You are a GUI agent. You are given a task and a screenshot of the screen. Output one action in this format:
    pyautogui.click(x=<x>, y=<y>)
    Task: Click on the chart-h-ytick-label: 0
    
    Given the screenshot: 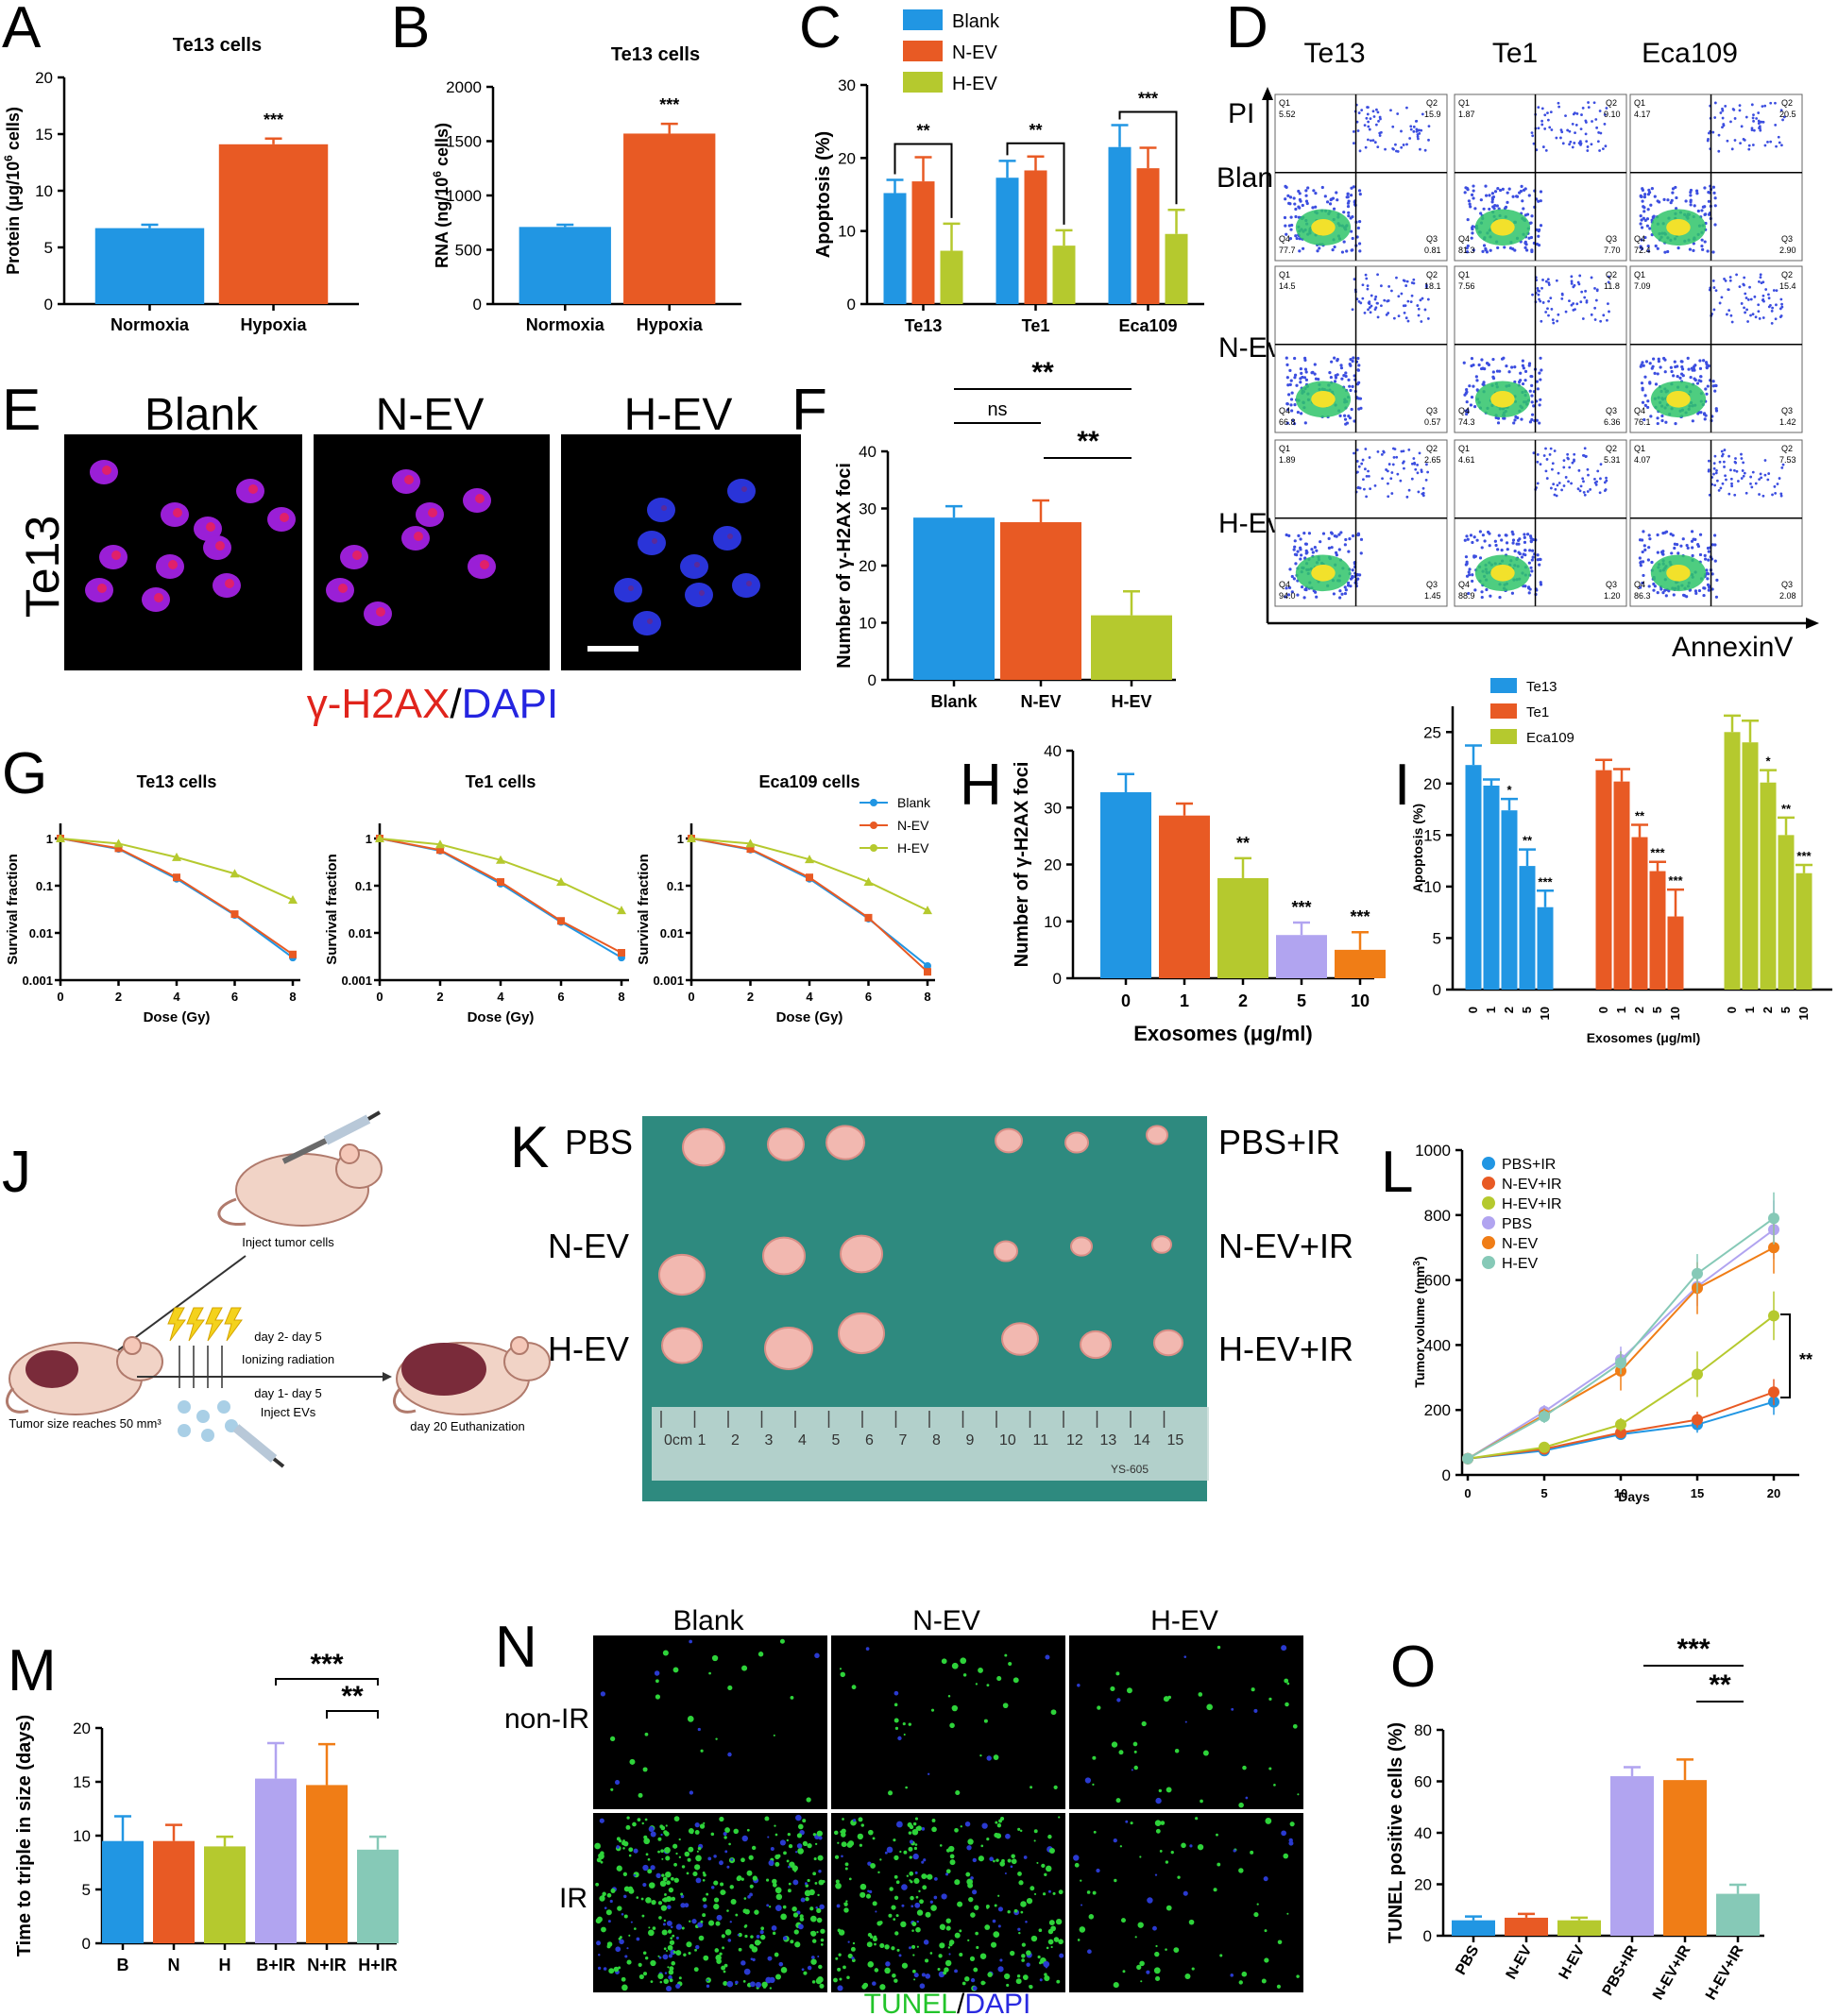 What is the action you would take?
    pyautogui.click(x=1057, y=979)
    